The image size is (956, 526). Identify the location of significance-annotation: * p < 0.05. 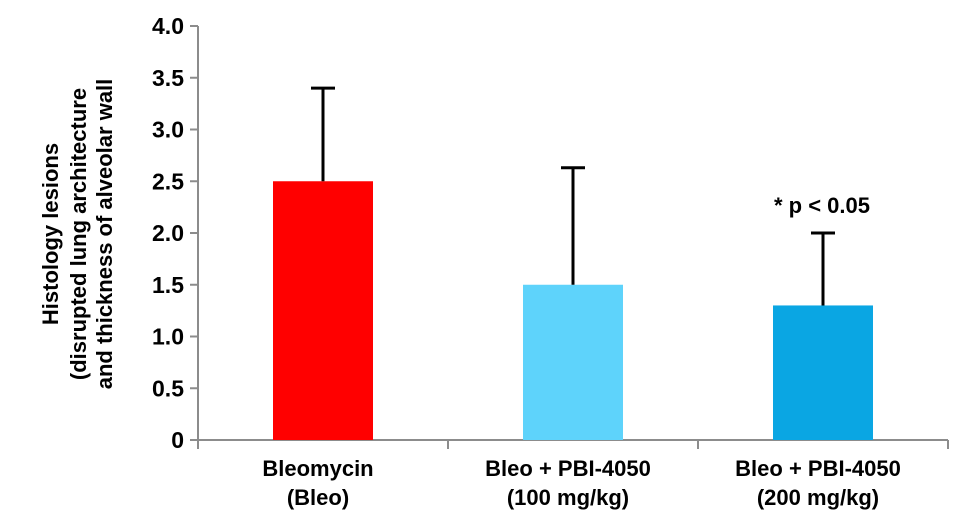
(822, 205).